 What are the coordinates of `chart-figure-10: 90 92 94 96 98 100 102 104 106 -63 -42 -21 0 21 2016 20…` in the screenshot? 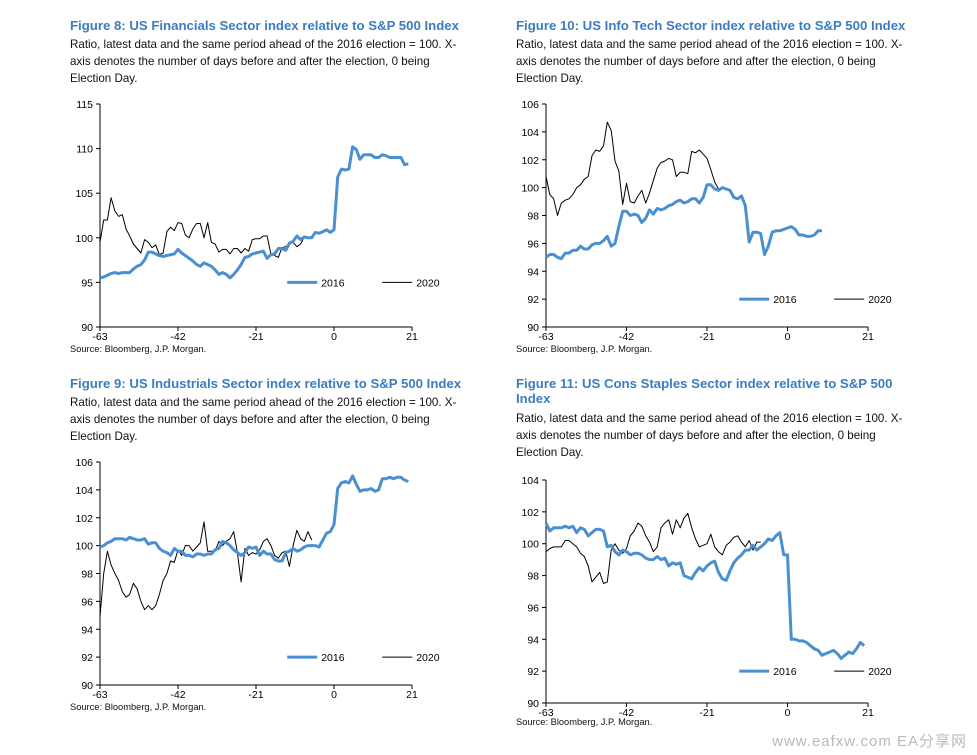 It's located at (706, 221).